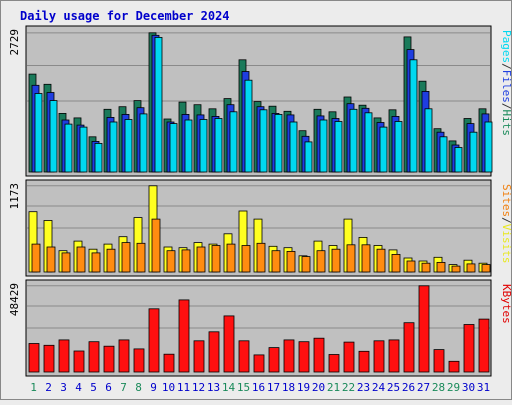 Image resolution: width=512 pixels, height=405 pixels. I want to click on x-tick-label: 24, so click(379, 387).